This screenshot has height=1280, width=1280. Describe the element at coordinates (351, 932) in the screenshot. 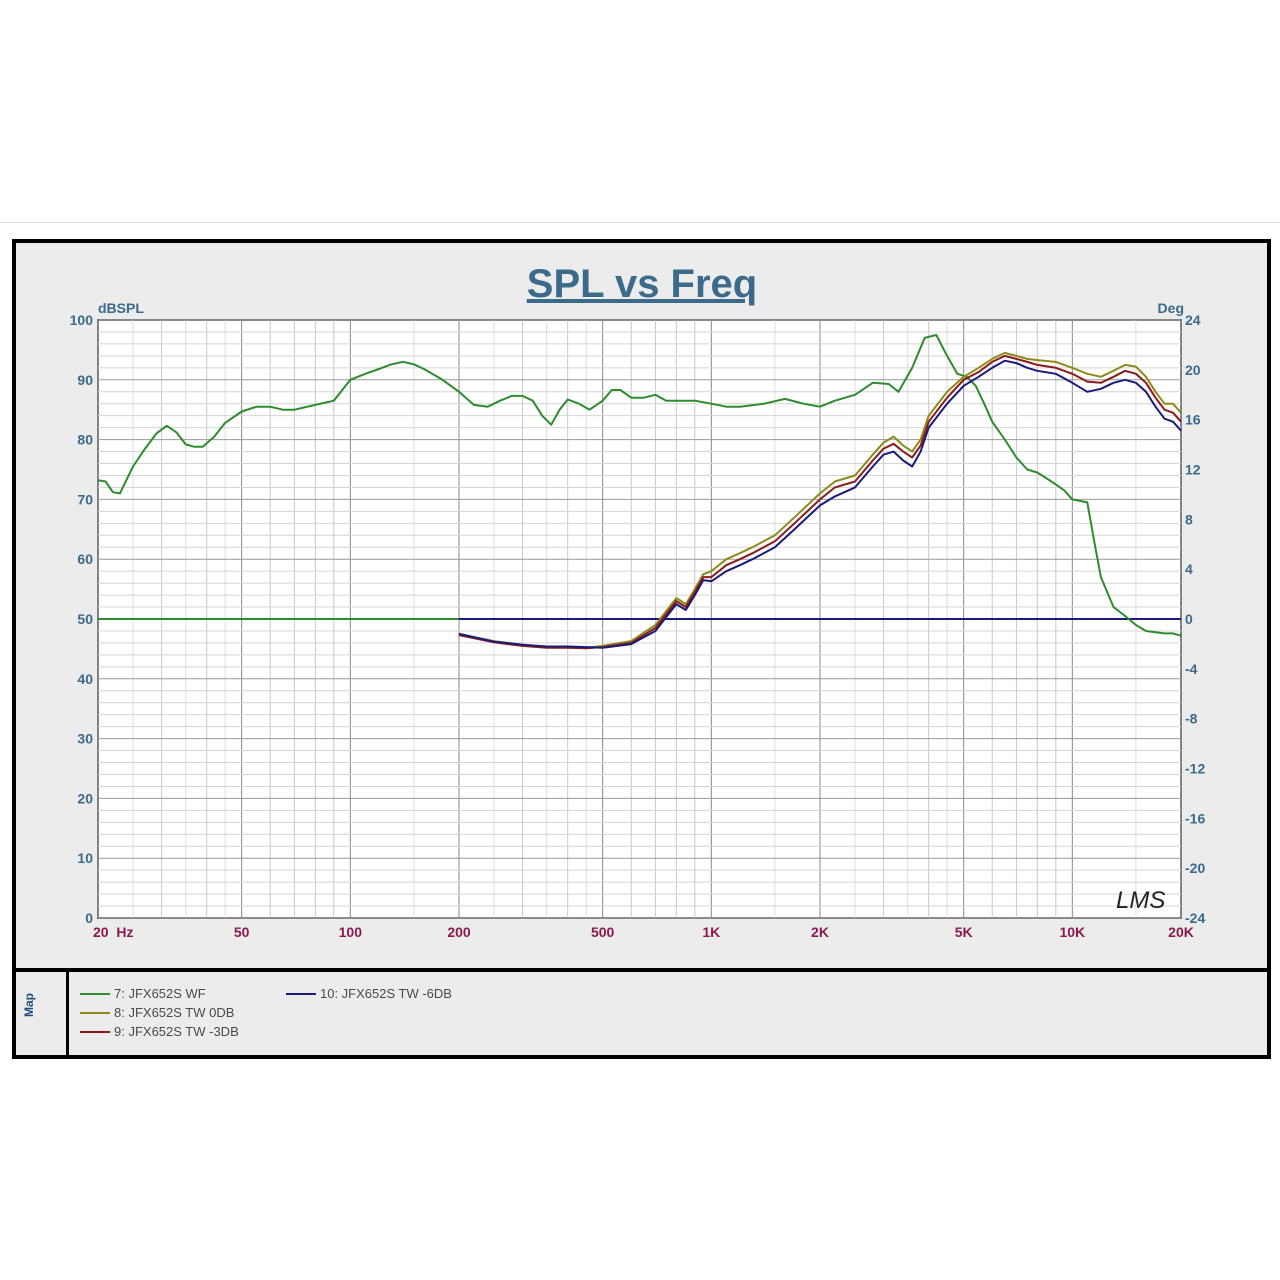

I see `x-tick-label: 100` at that location.